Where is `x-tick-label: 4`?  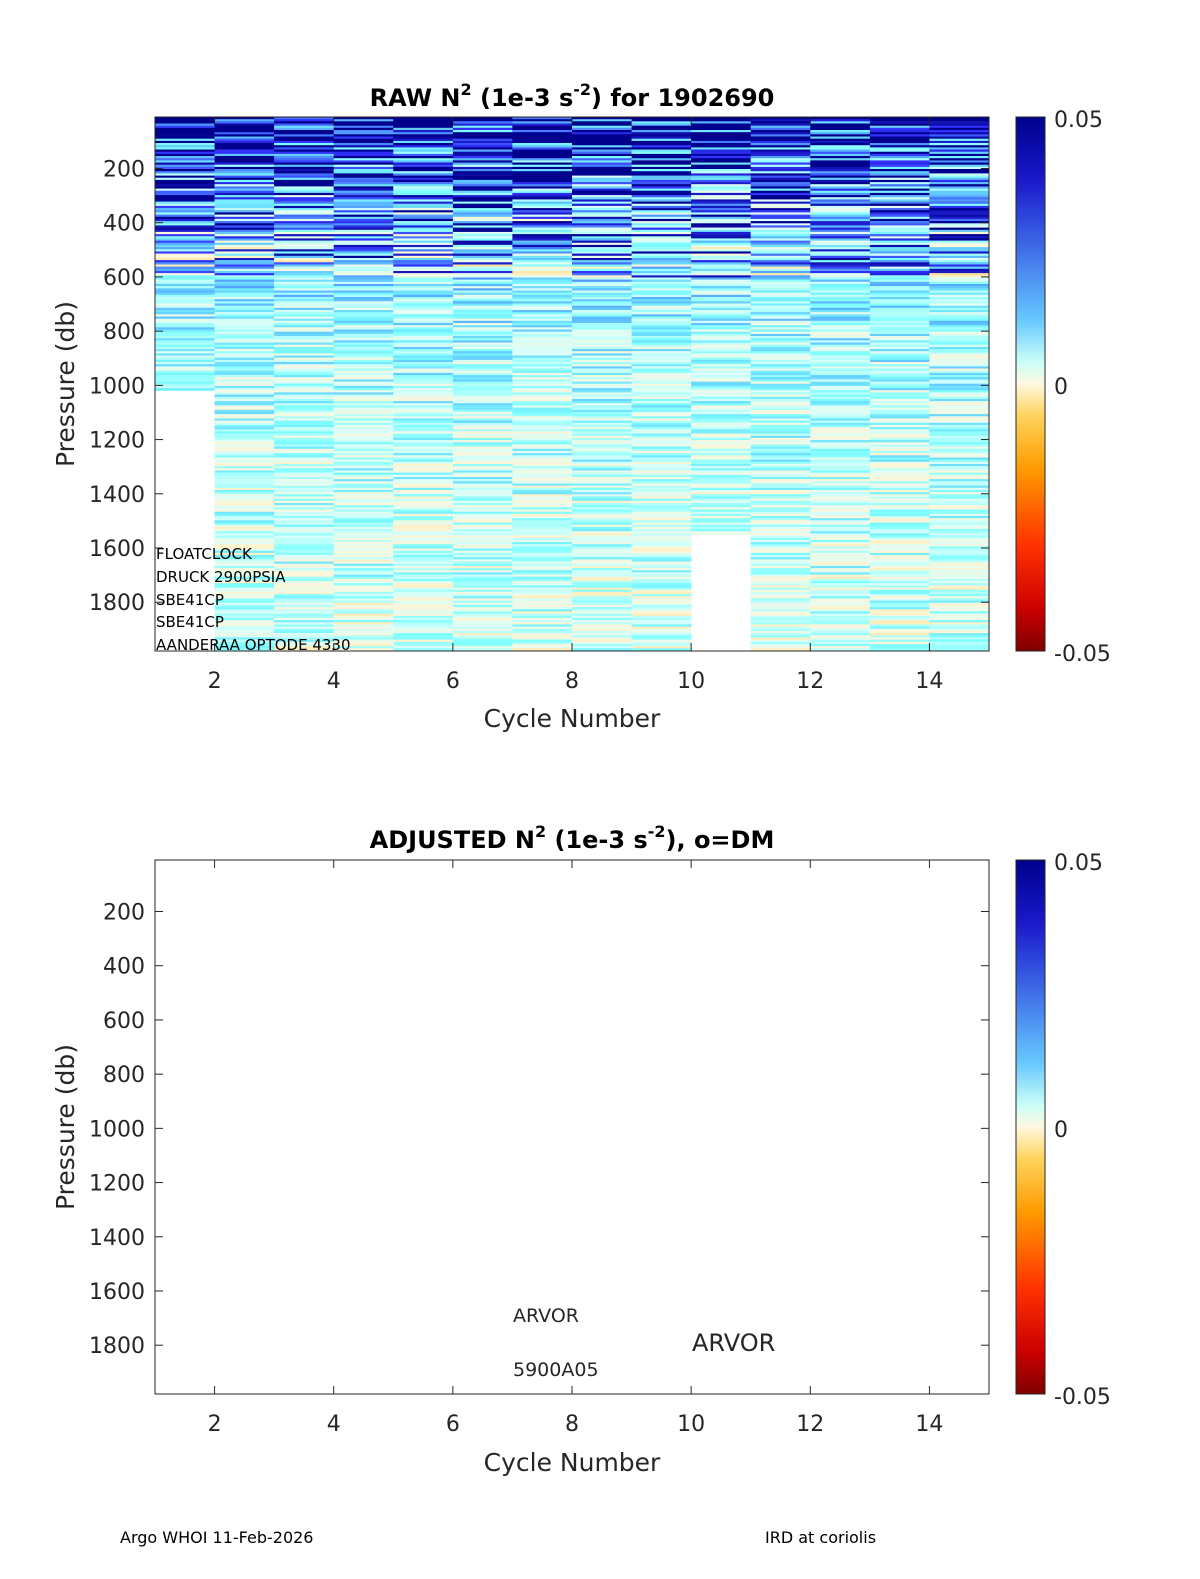 x-tick-label: 4 is located at coordinates (334, 1424).